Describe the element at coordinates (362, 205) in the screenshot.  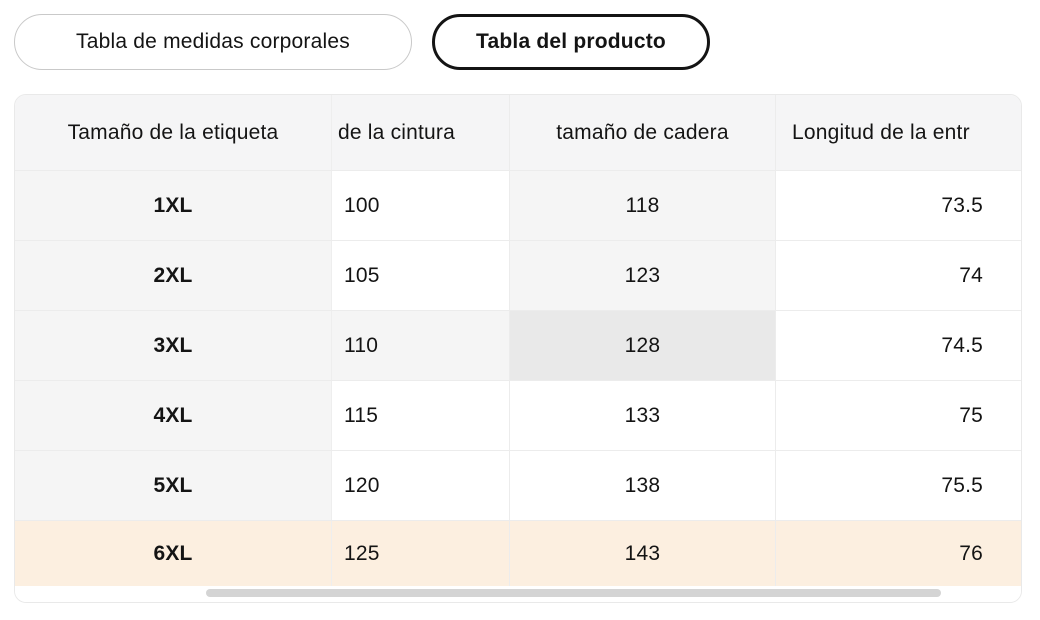
I see `cell-waist-value: 100` at that location.